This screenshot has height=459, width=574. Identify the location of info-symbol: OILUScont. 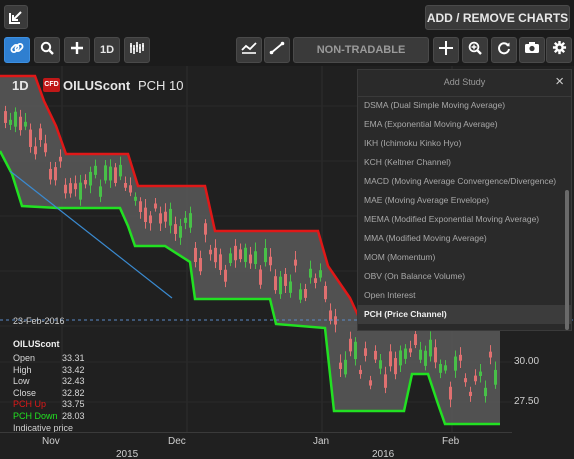
(36, 344).